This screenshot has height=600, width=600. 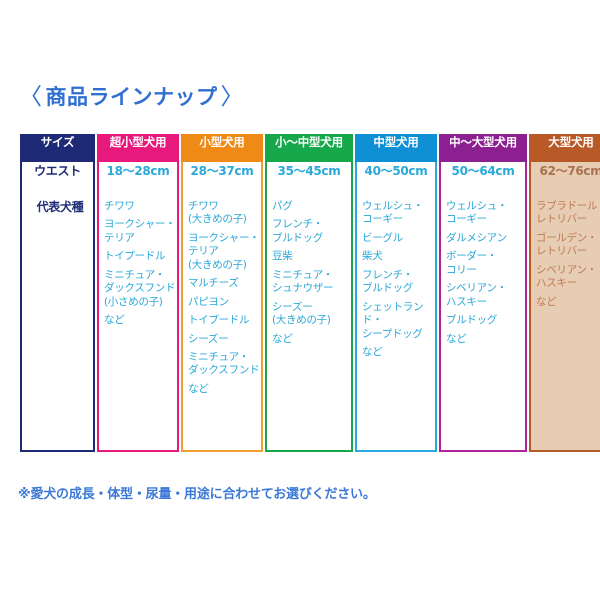 I want to click on breed-line: ウェルシュ・, so click(x=393, y=206).